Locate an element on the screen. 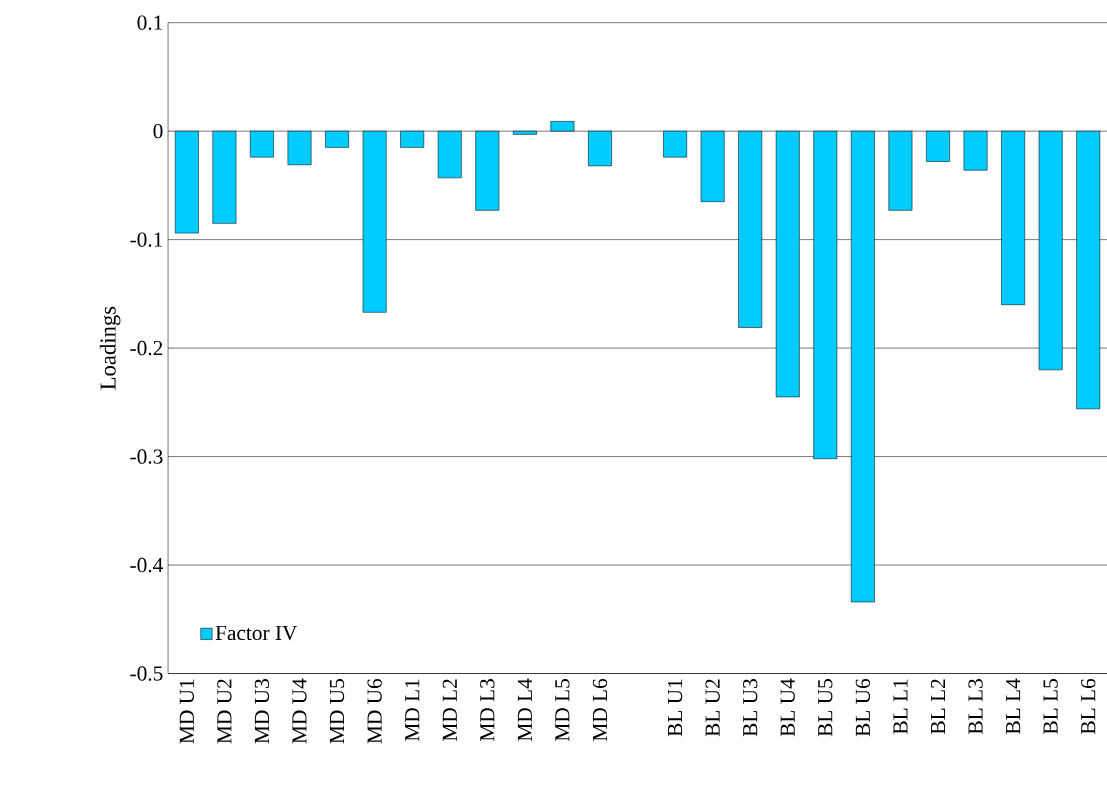 This screenshot has height=804, width=1107. x-tick-label: BL L6 is located at coordinates (1088, 706).